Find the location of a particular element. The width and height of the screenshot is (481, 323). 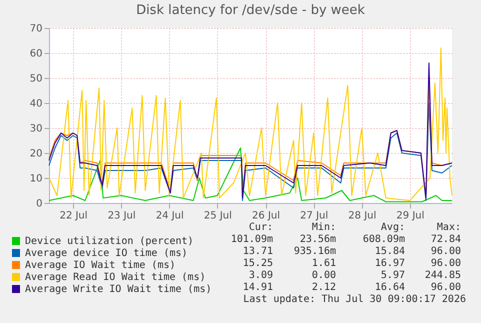

y-tick-label: 30 is located at coordinates (36, 129).